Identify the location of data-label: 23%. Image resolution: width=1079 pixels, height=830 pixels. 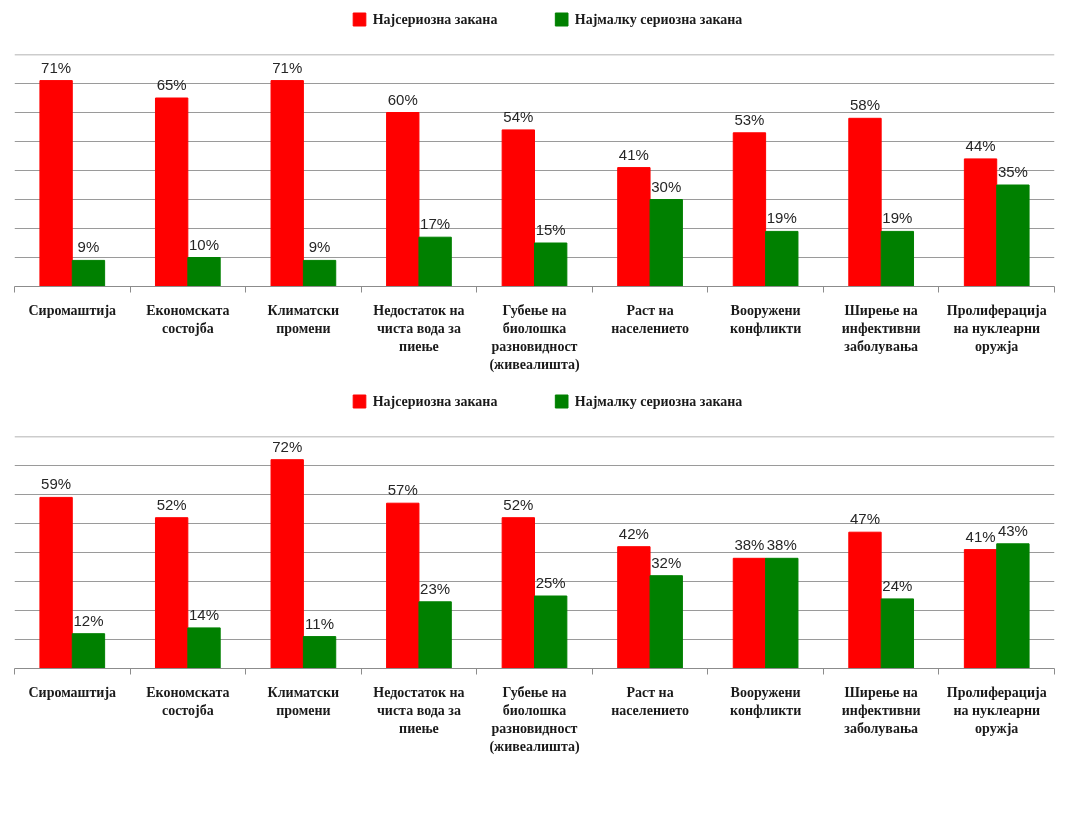
(435, 588).